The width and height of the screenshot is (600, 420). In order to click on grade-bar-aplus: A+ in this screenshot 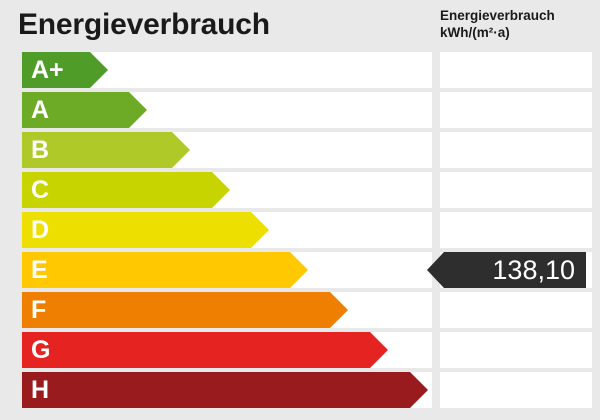, I will do `click(65, 70)`.